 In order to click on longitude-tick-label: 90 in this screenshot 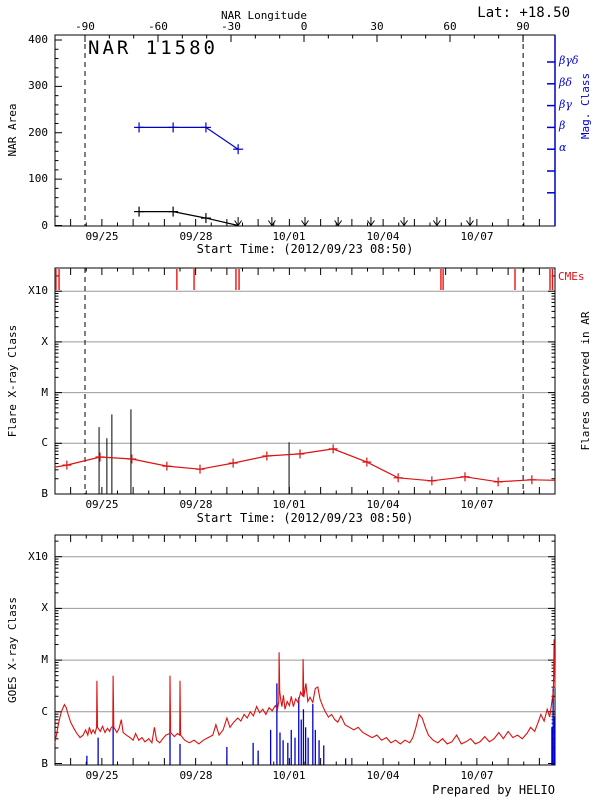, I will do `click(523, 26)`.